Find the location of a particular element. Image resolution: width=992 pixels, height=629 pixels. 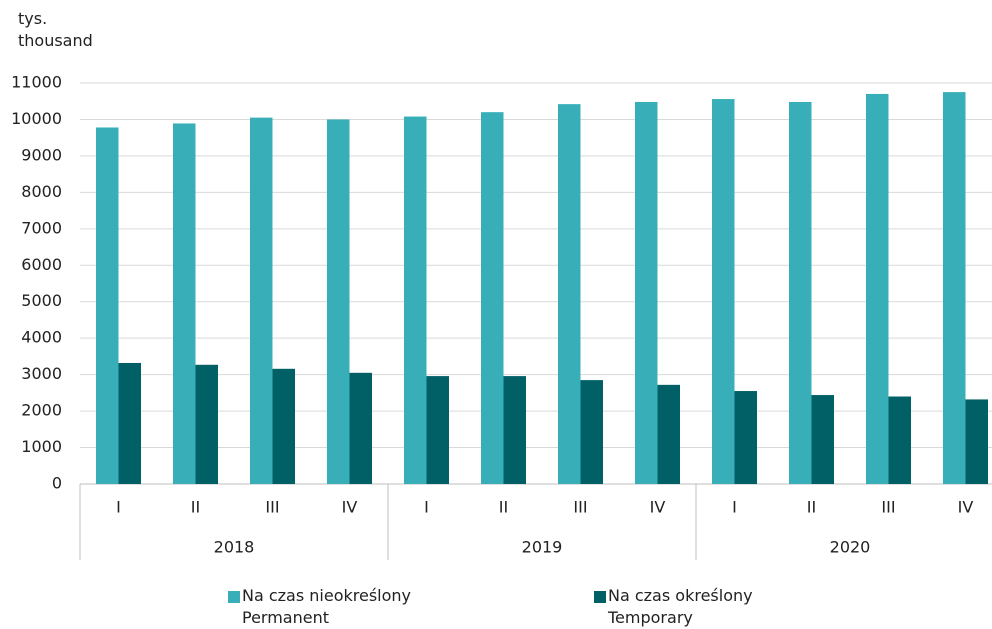

y-tick-label: 4000 is located at coordinates (41, 337).